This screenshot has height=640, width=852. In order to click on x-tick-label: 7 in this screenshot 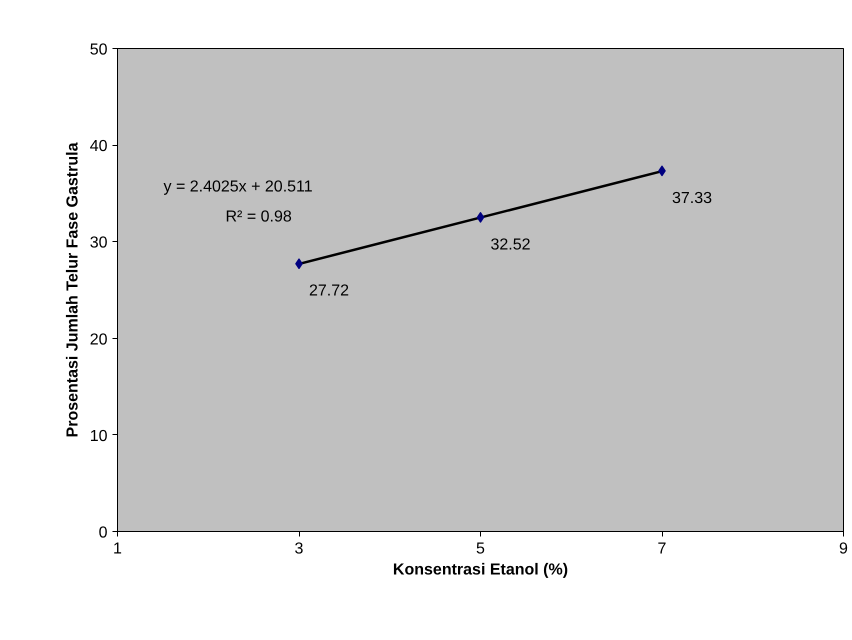, I will do `click(662, 549)`.